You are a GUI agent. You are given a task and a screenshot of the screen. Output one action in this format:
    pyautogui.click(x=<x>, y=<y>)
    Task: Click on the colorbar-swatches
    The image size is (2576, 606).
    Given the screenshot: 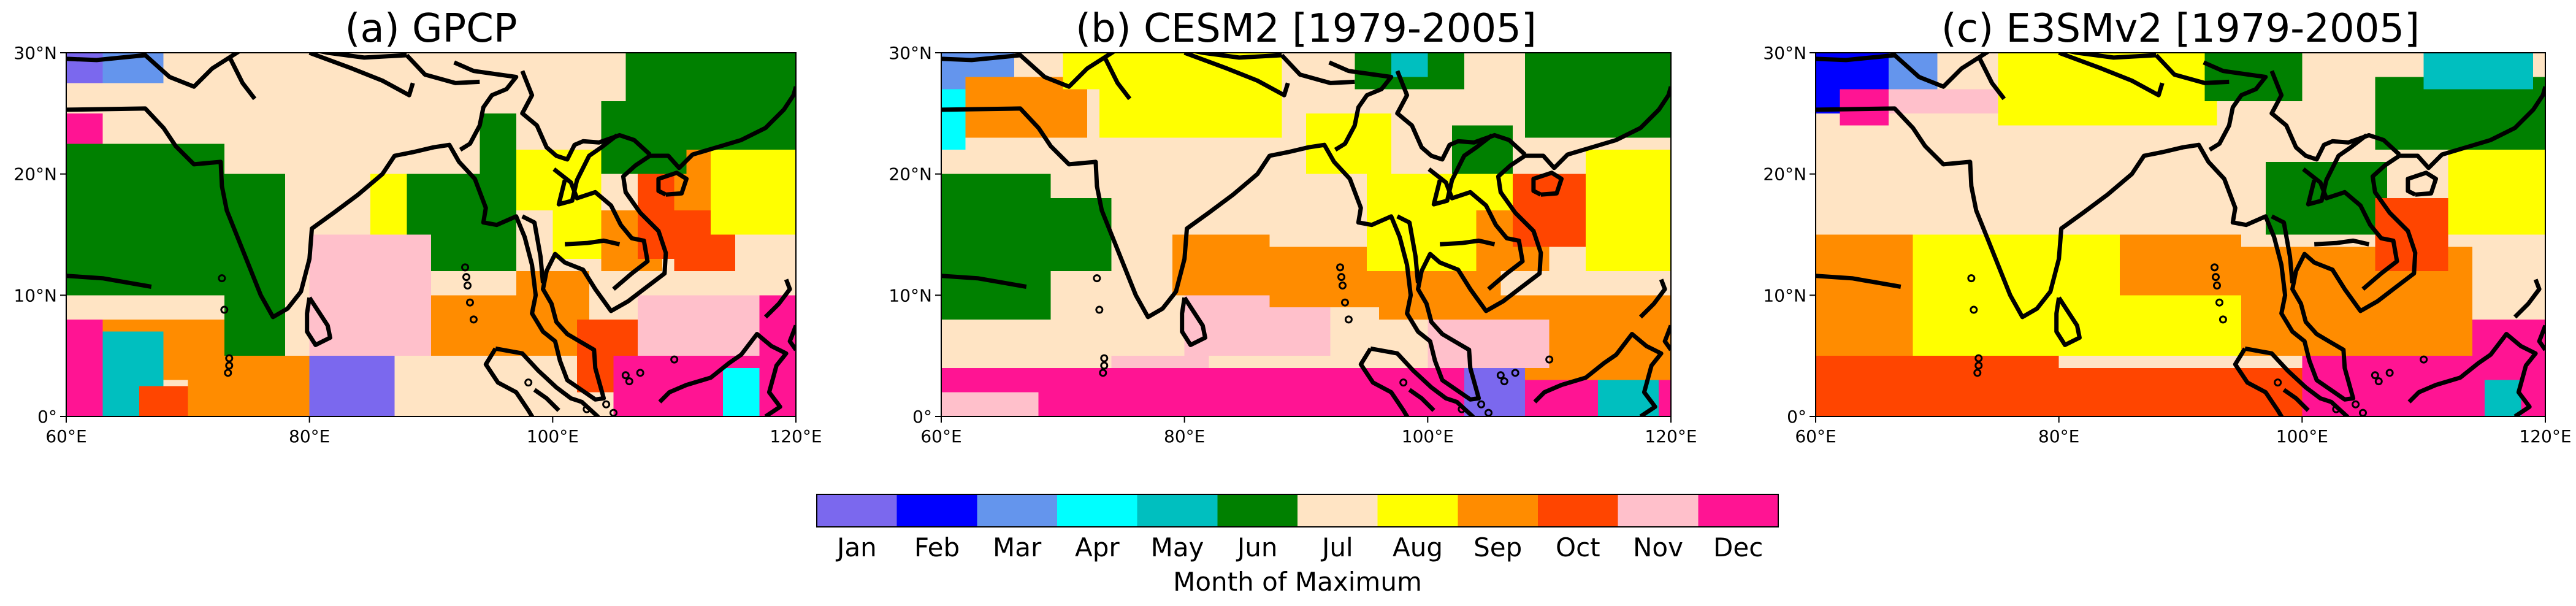 What is the action you would take?
    pyautogui.click(x=1298, y=510)
    